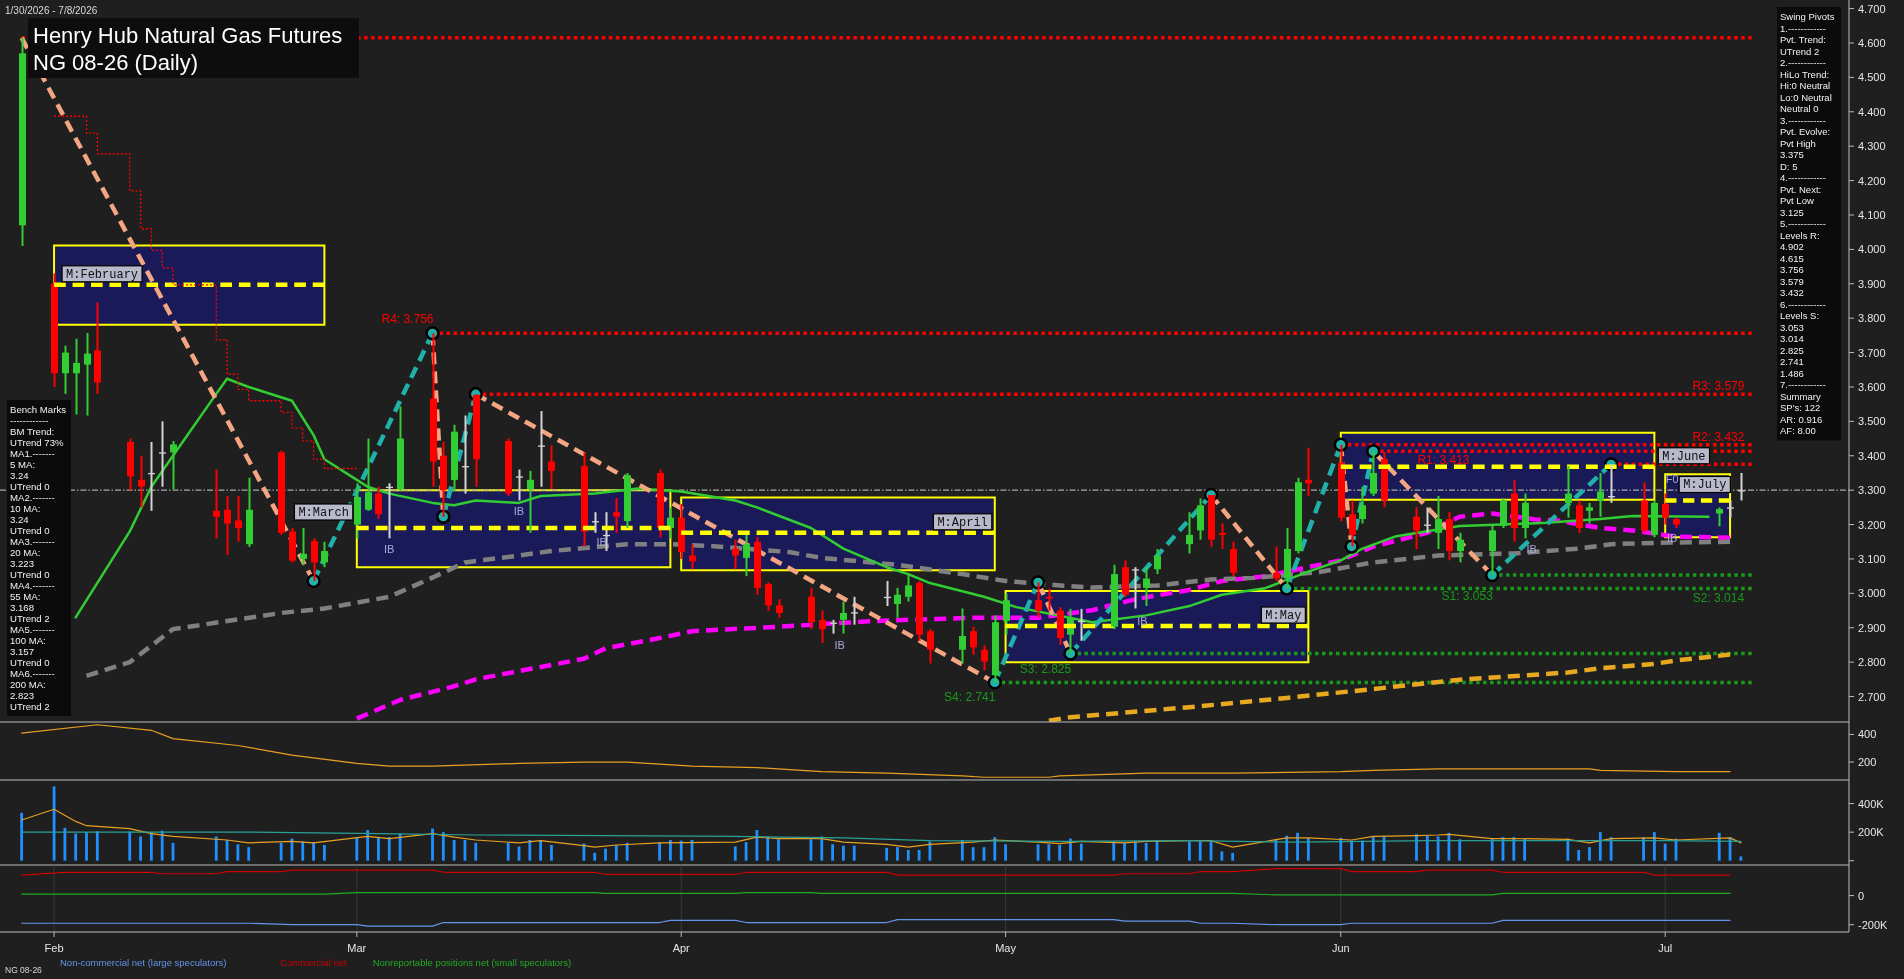 The image size is (1904, 979). What do you see at coordinates (472, 962) in the screenshot?
I see `text: Nonreportable positions net (small speculators)` at bounding box center [472, 962].